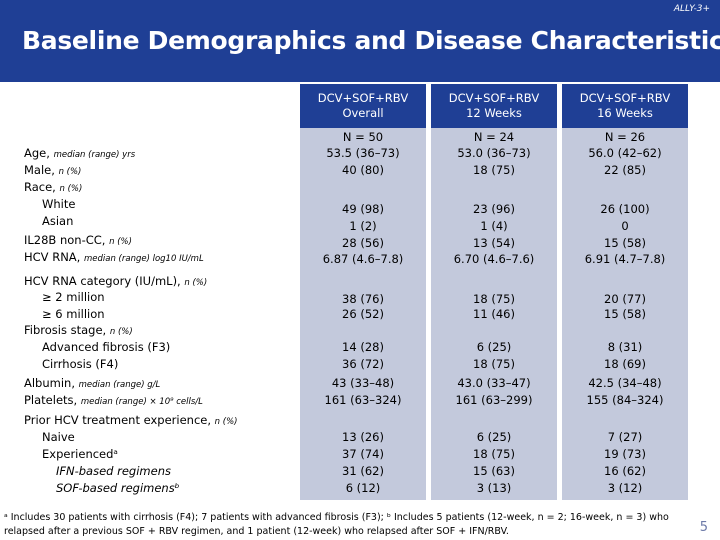  Describe the element at coordinates (363, 364) in the screenshot. I see `table-cell: 36 (72)` at that location.